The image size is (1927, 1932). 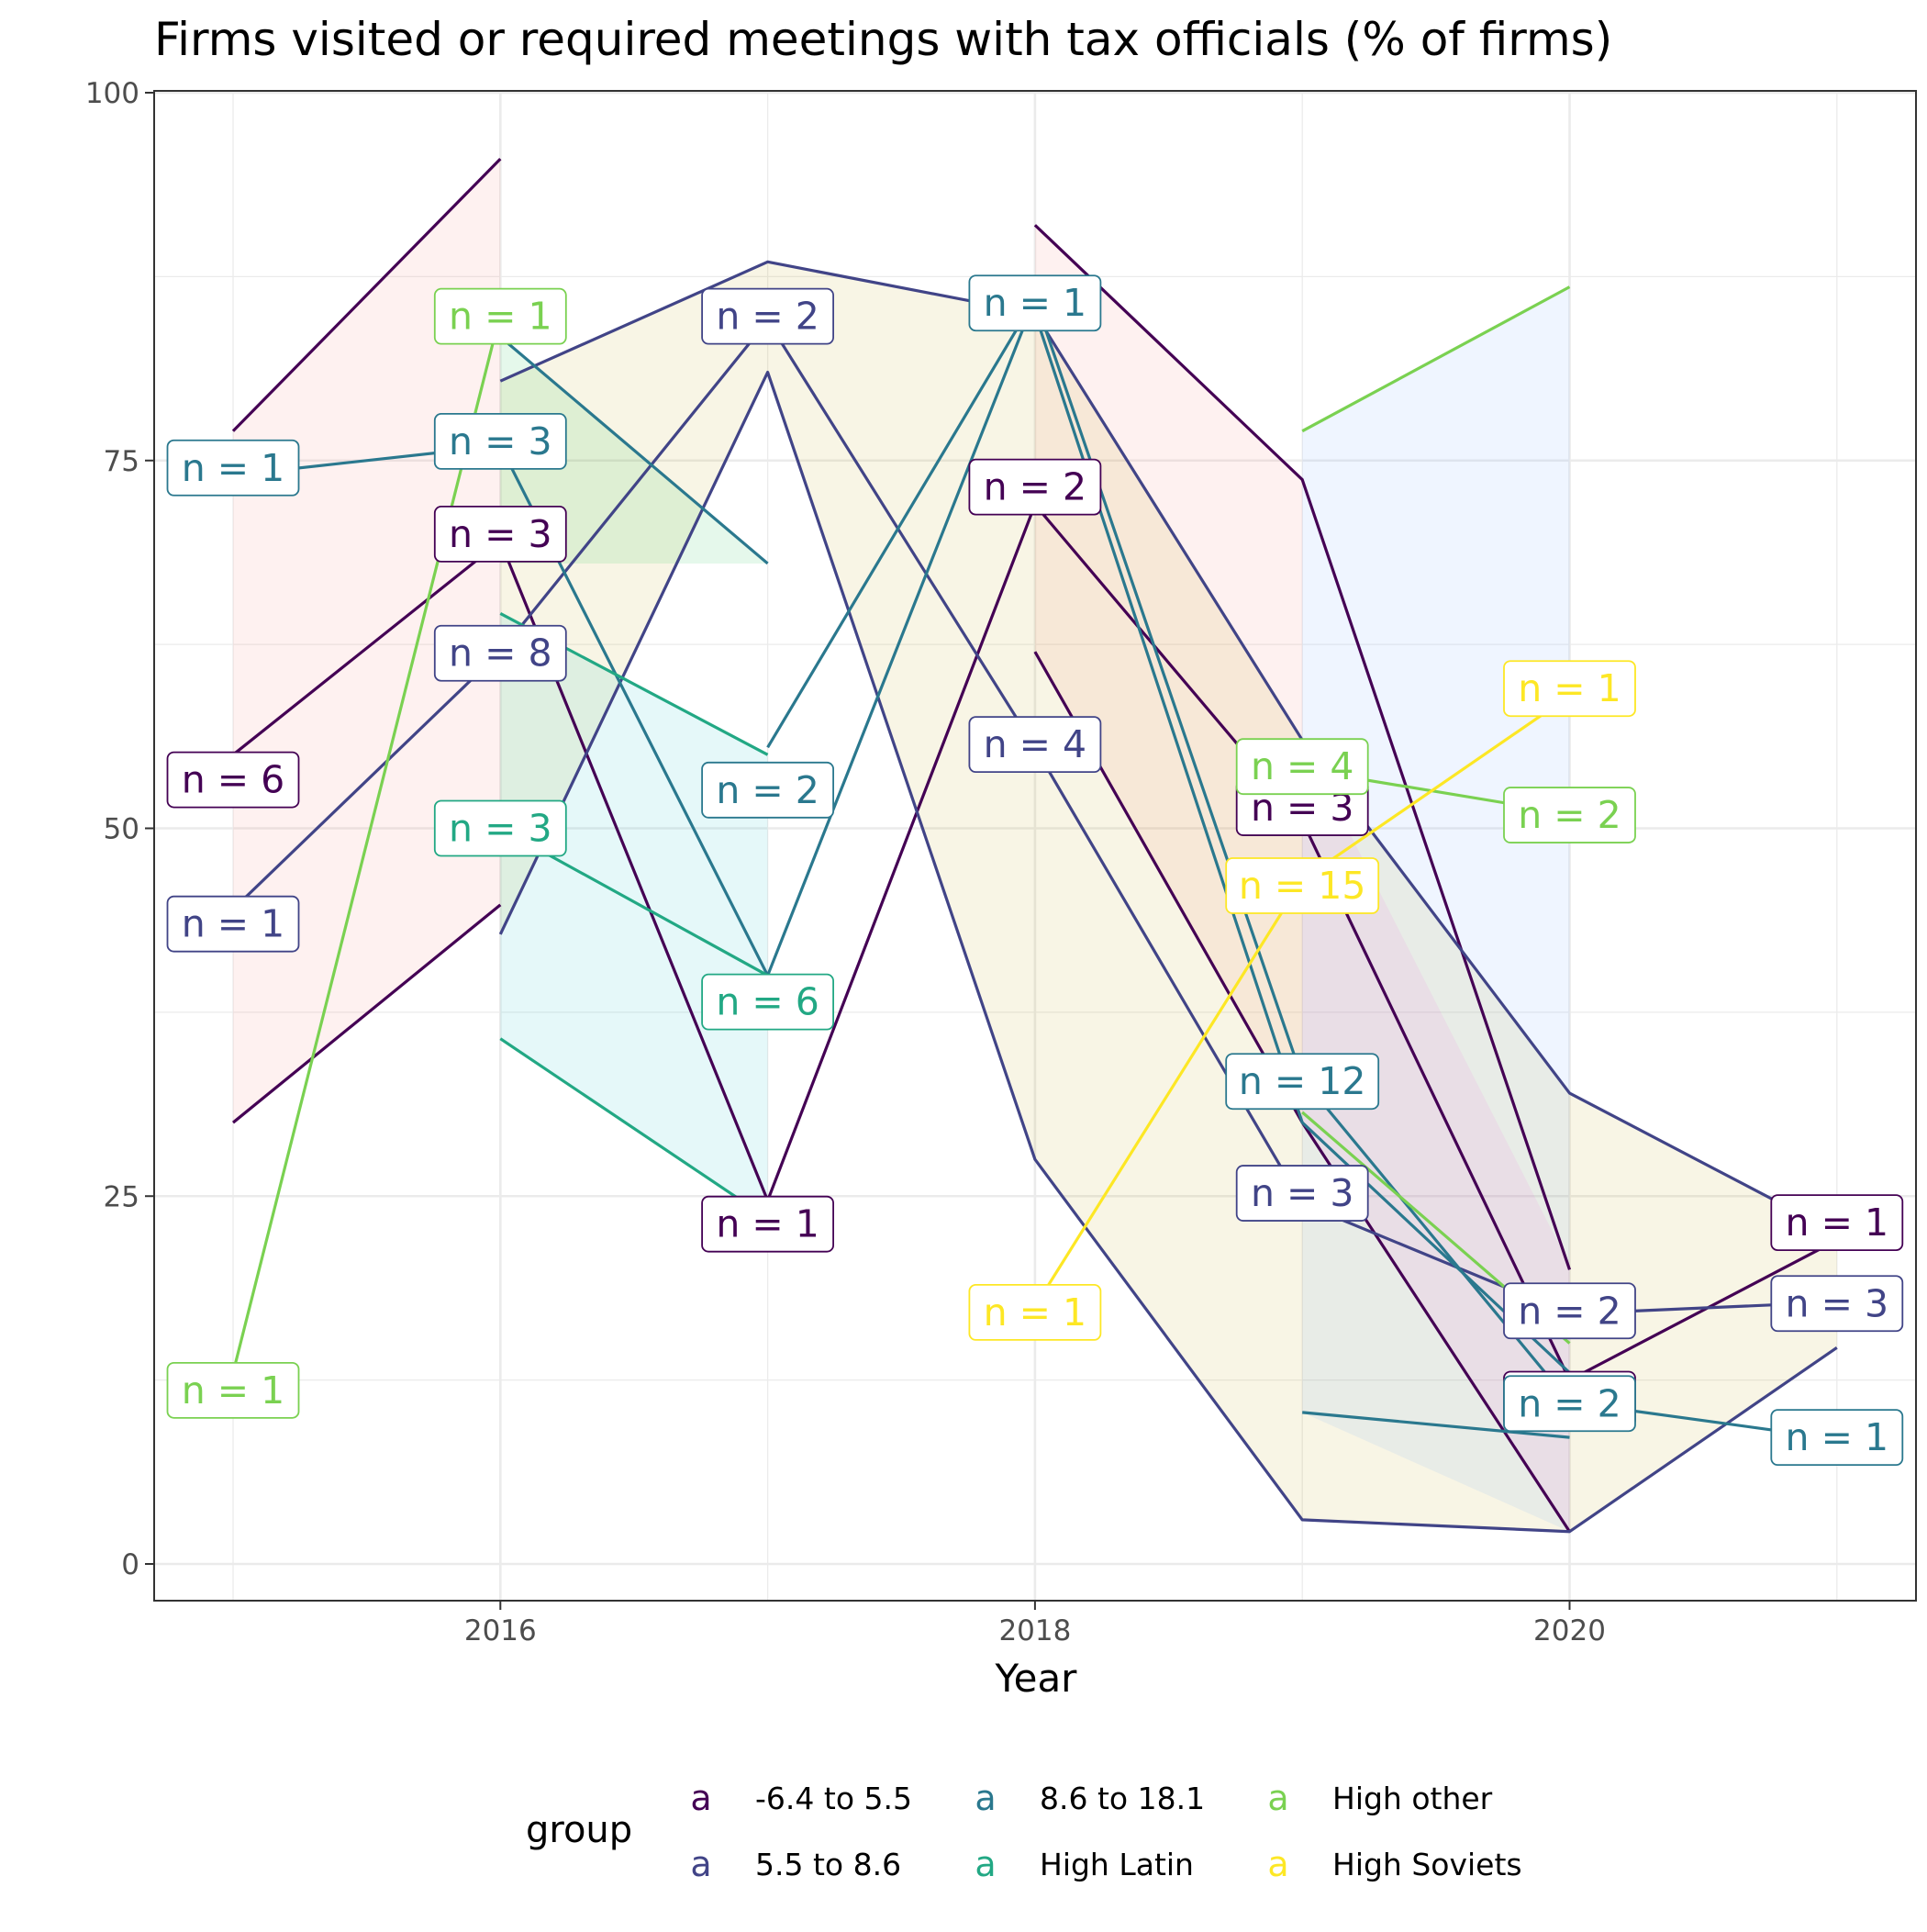 I want to click on legend-item: a 5.5 to 8.6, so click(x=795, y=1864).